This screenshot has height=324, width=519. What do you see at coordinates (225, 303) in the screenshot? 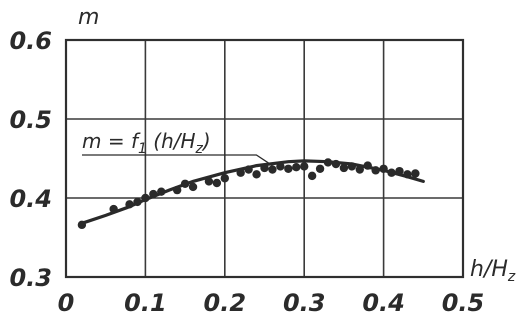
I see `x-tick-label: 0.2` at bounding box center [225, 303].